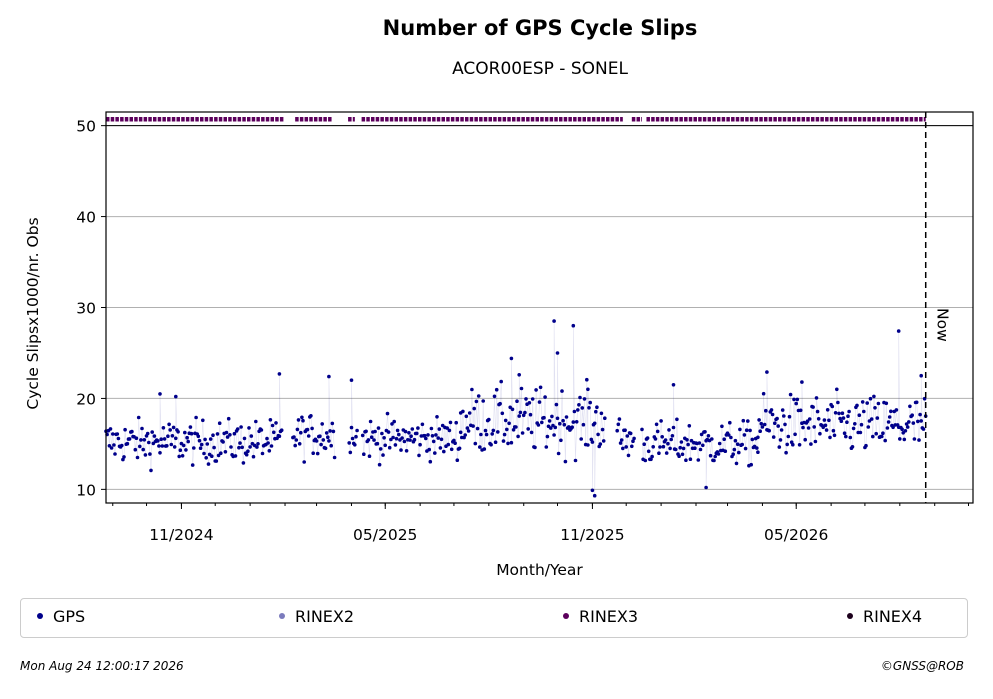 This screenshot has width=993, height=699. Describe the element at coordinates (592, 535) in the screenshot. I see `x-tick-label: 11/2025` at that location.